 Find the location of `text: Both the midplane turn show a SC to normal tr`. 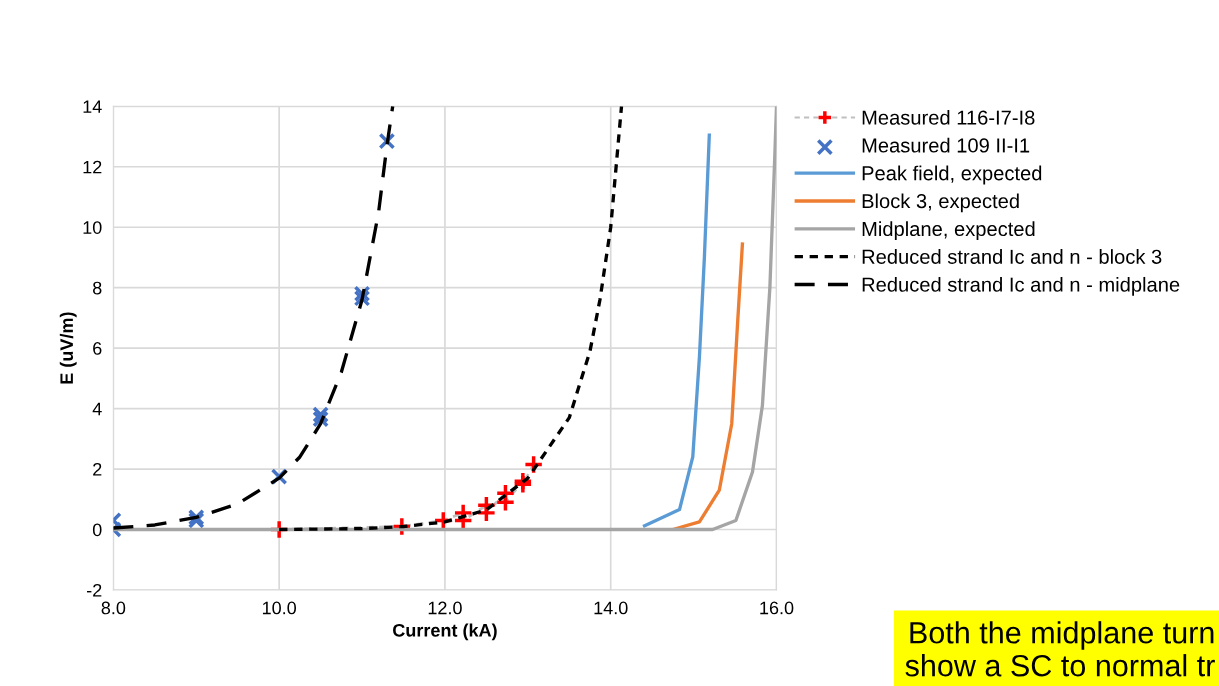

text: Both the midplane turn show a SC to normal tr is located at coordinates (1060, 649).